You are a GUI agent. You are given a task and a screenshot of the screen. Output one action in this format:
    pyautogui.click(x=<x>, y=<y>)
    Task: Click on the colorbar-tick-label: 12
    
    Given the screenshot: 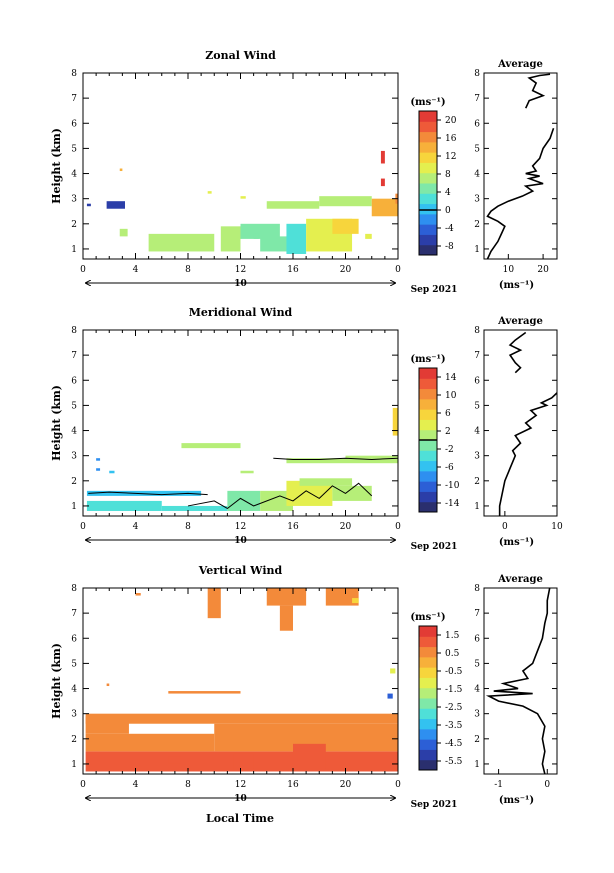 What is the action you would take?
    pyautogui.click(x=450, y=157)
    